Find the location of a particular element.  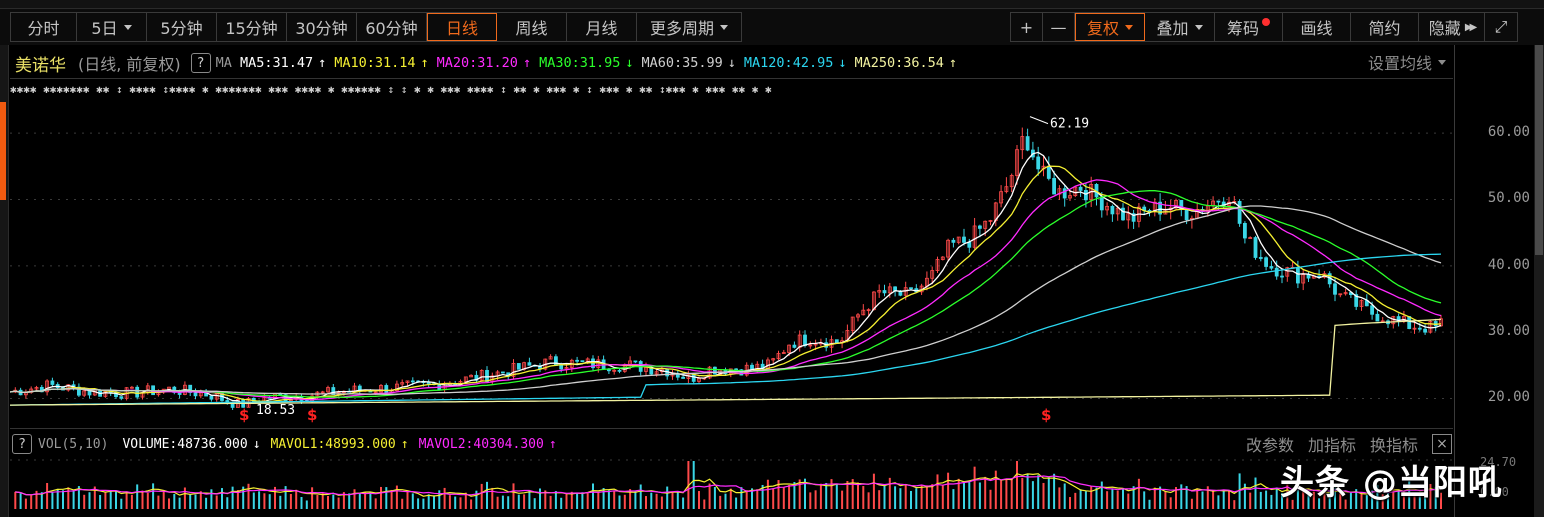

draw-line-button: 画线 is located at coordinates (1317, 27).